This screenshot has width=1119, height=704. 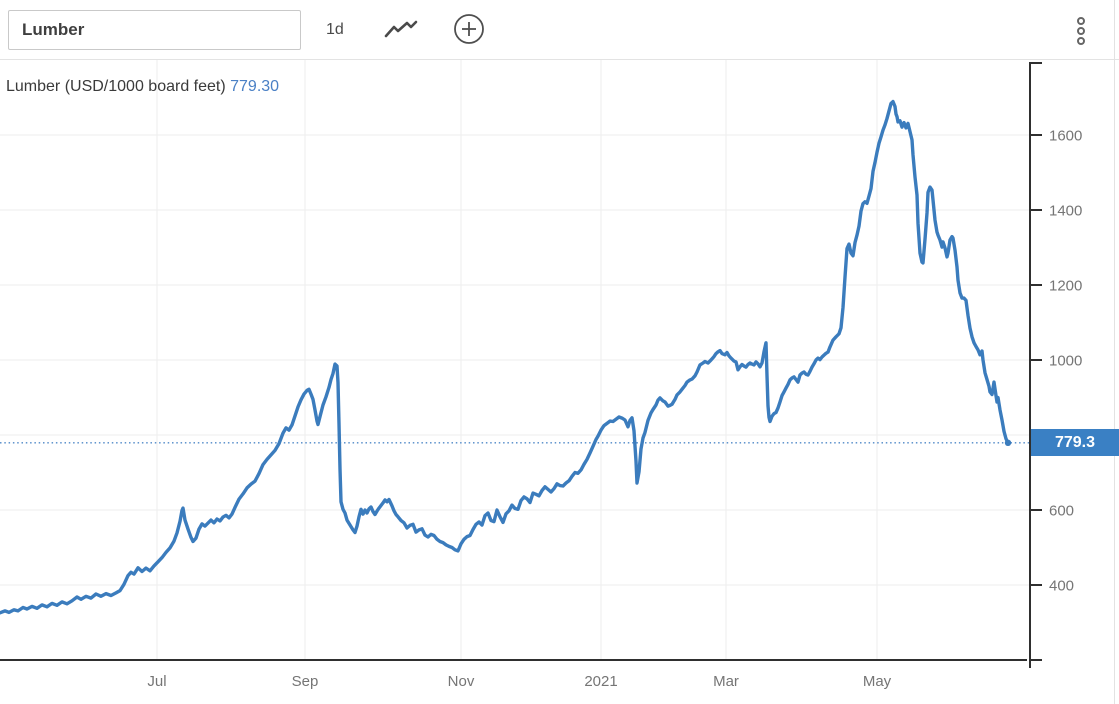 I want to click on y-axis-label: 1000, so click(x=1065, y=361).